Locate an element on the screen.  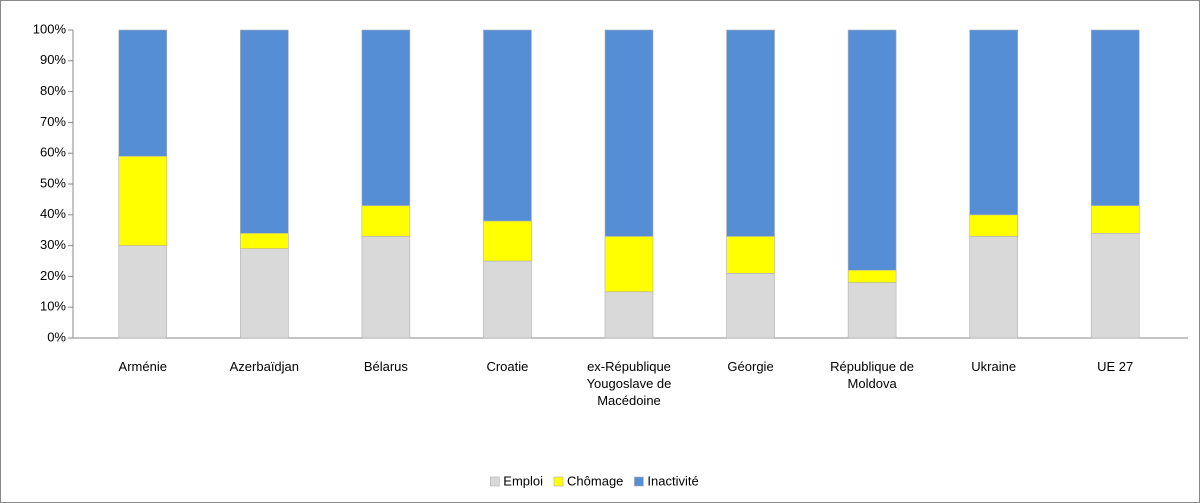
x-tick-label: Ukraine is located at coordinates (994, 366).